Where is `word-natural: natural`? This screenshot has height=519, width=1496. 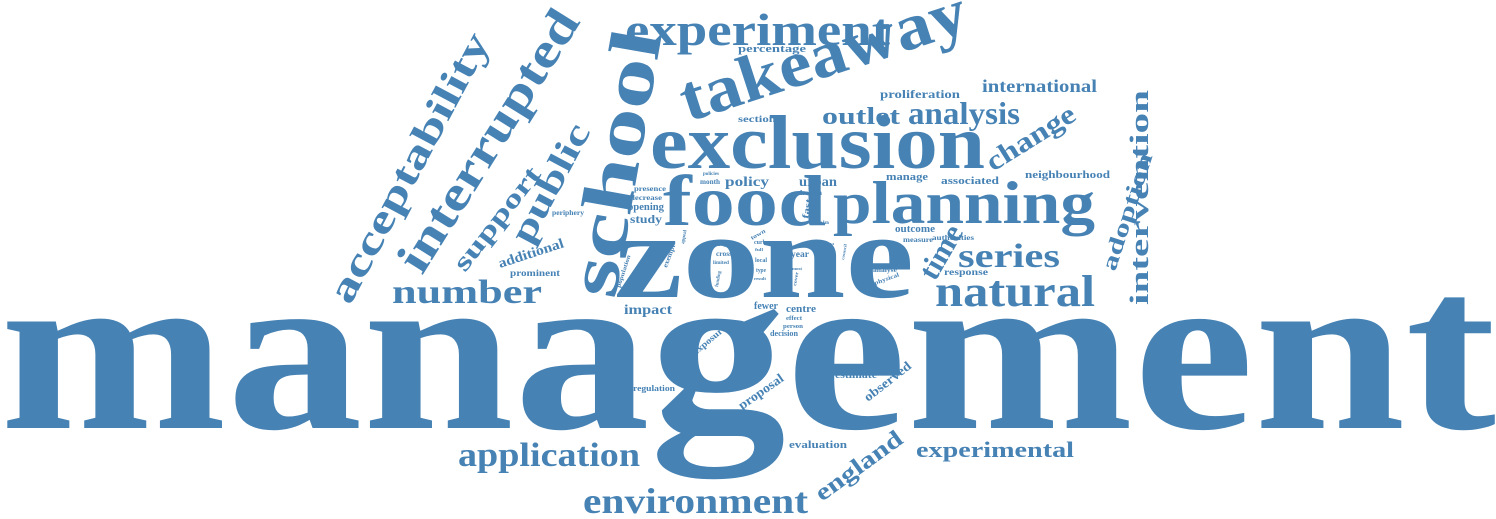
word-natural: natural is located at coordinates (1015, 291).